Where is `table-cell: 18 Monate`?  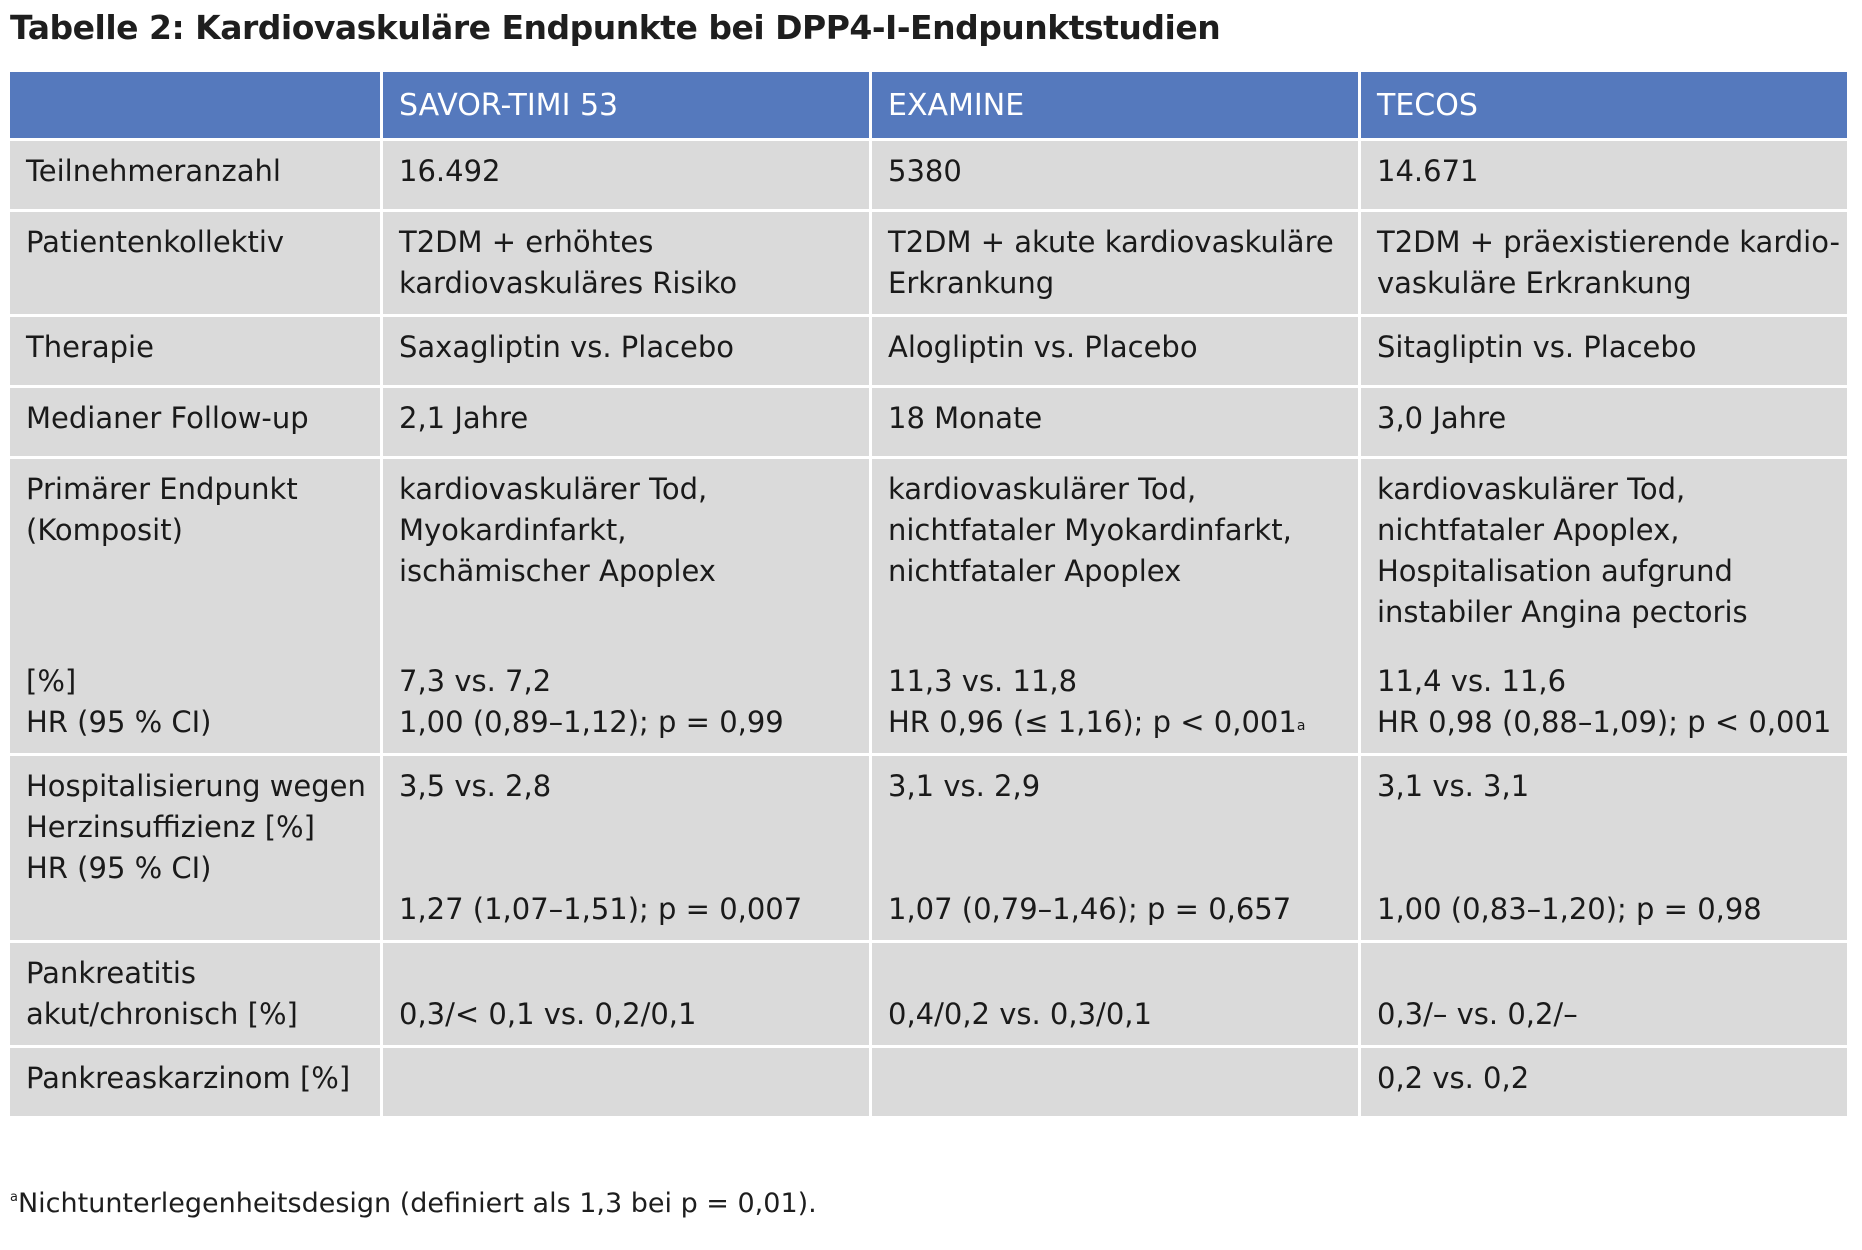
table-cell: 18 Monate is located at coordinates (1115, 422).